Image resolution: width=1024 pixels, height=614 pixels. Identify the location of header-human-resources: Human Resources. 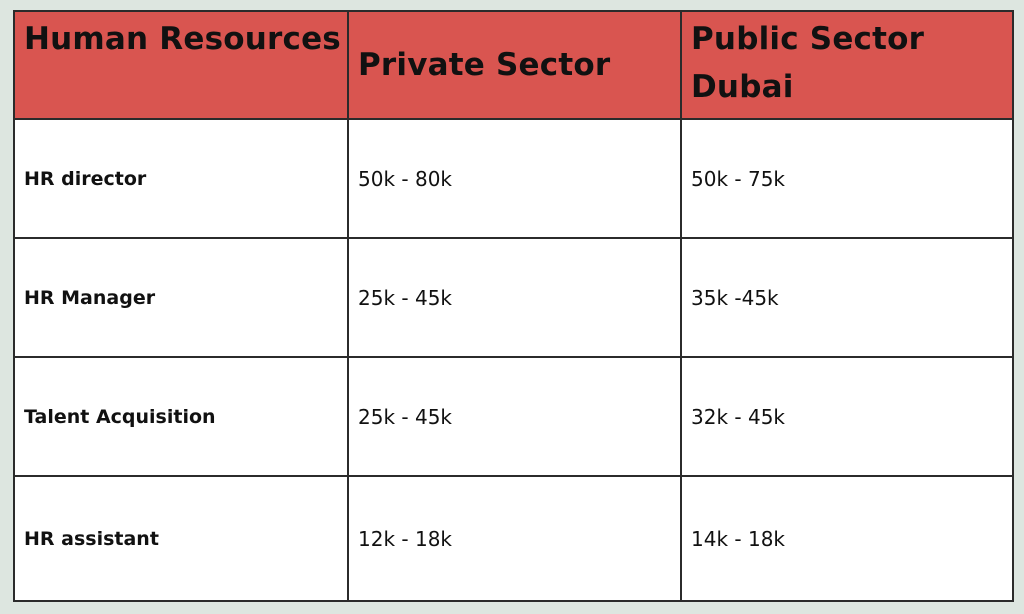
(181, 65).